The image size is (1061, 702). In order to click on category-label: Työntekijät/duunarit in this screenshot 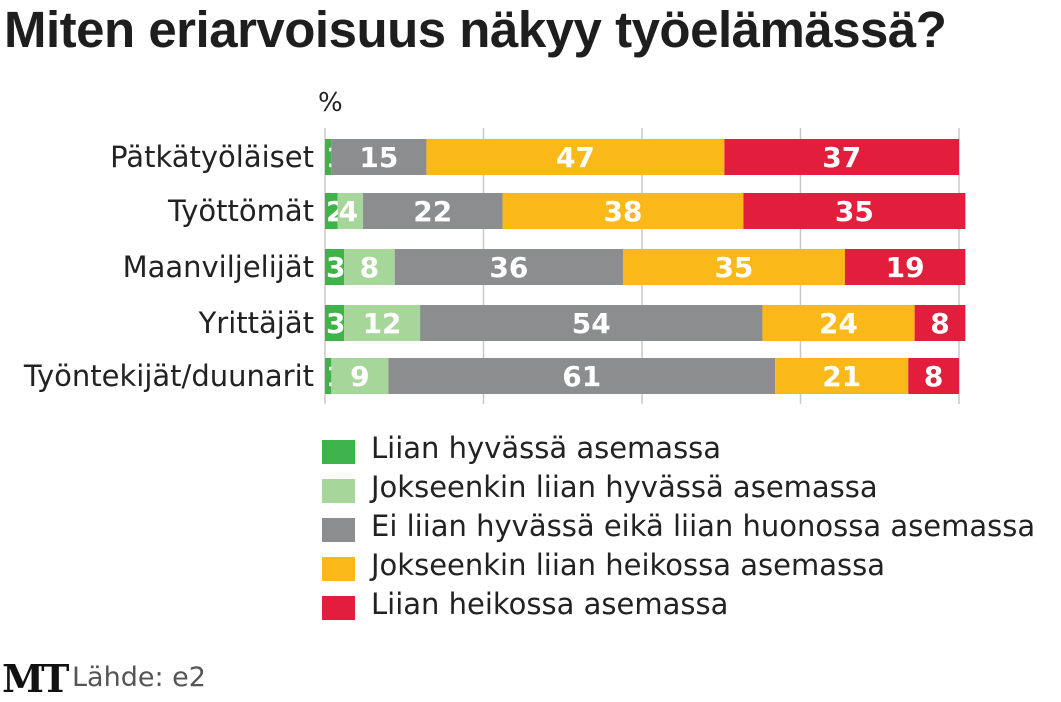, I will do `click(168, 376)`.